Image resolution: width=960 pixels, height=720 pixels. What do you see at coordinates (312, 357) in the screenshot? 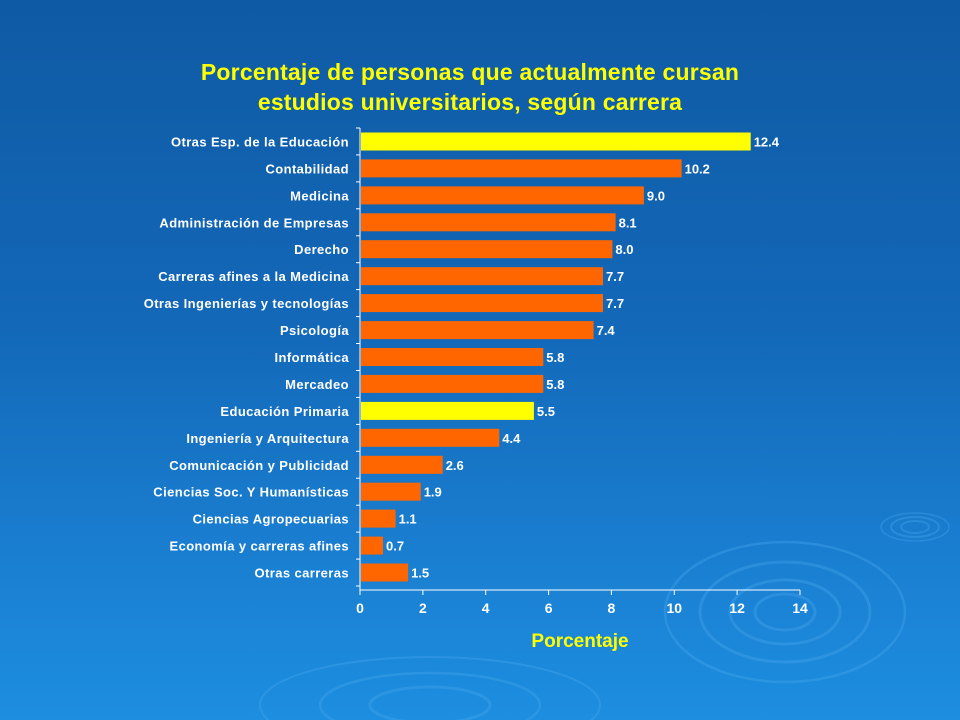
I see `category-label: Informática` at bounding box center [312, 357].